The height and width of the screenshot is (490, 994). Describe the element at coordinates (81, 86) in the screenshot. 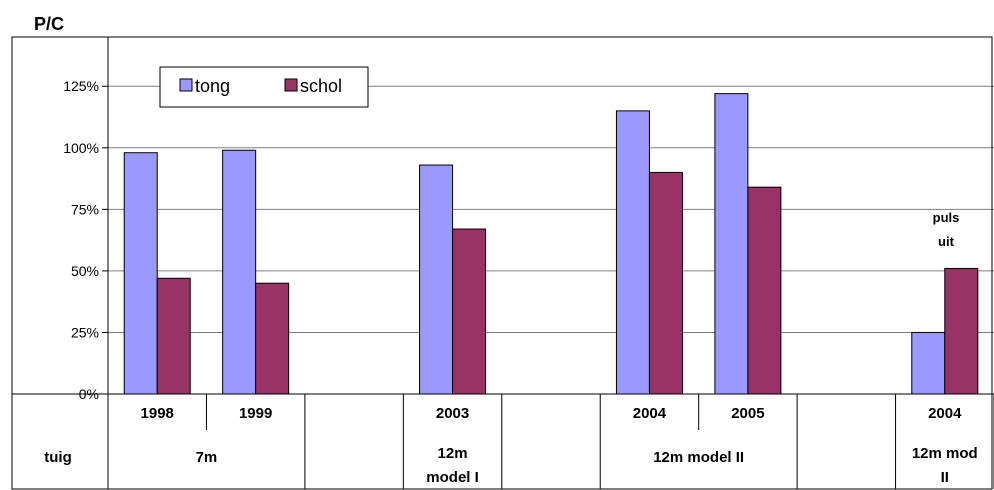

I see `y-tick-label: 125%` at that location.